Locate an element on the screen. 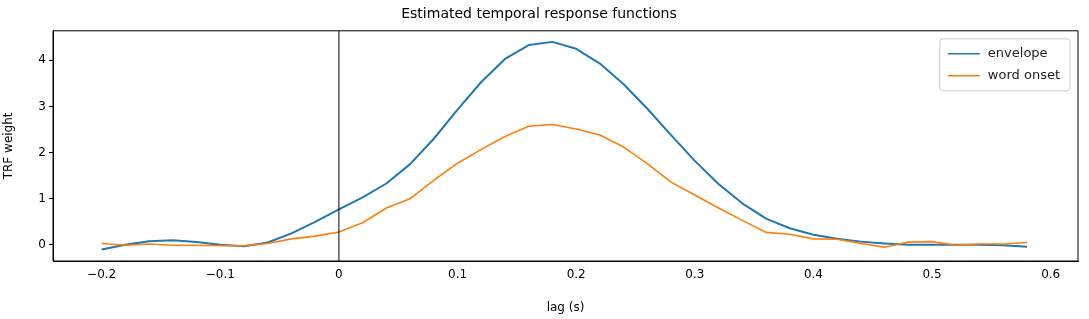 This screenshot has height=319, width=1089. y-tick-label: 2 is located at coordinates (42, 151).